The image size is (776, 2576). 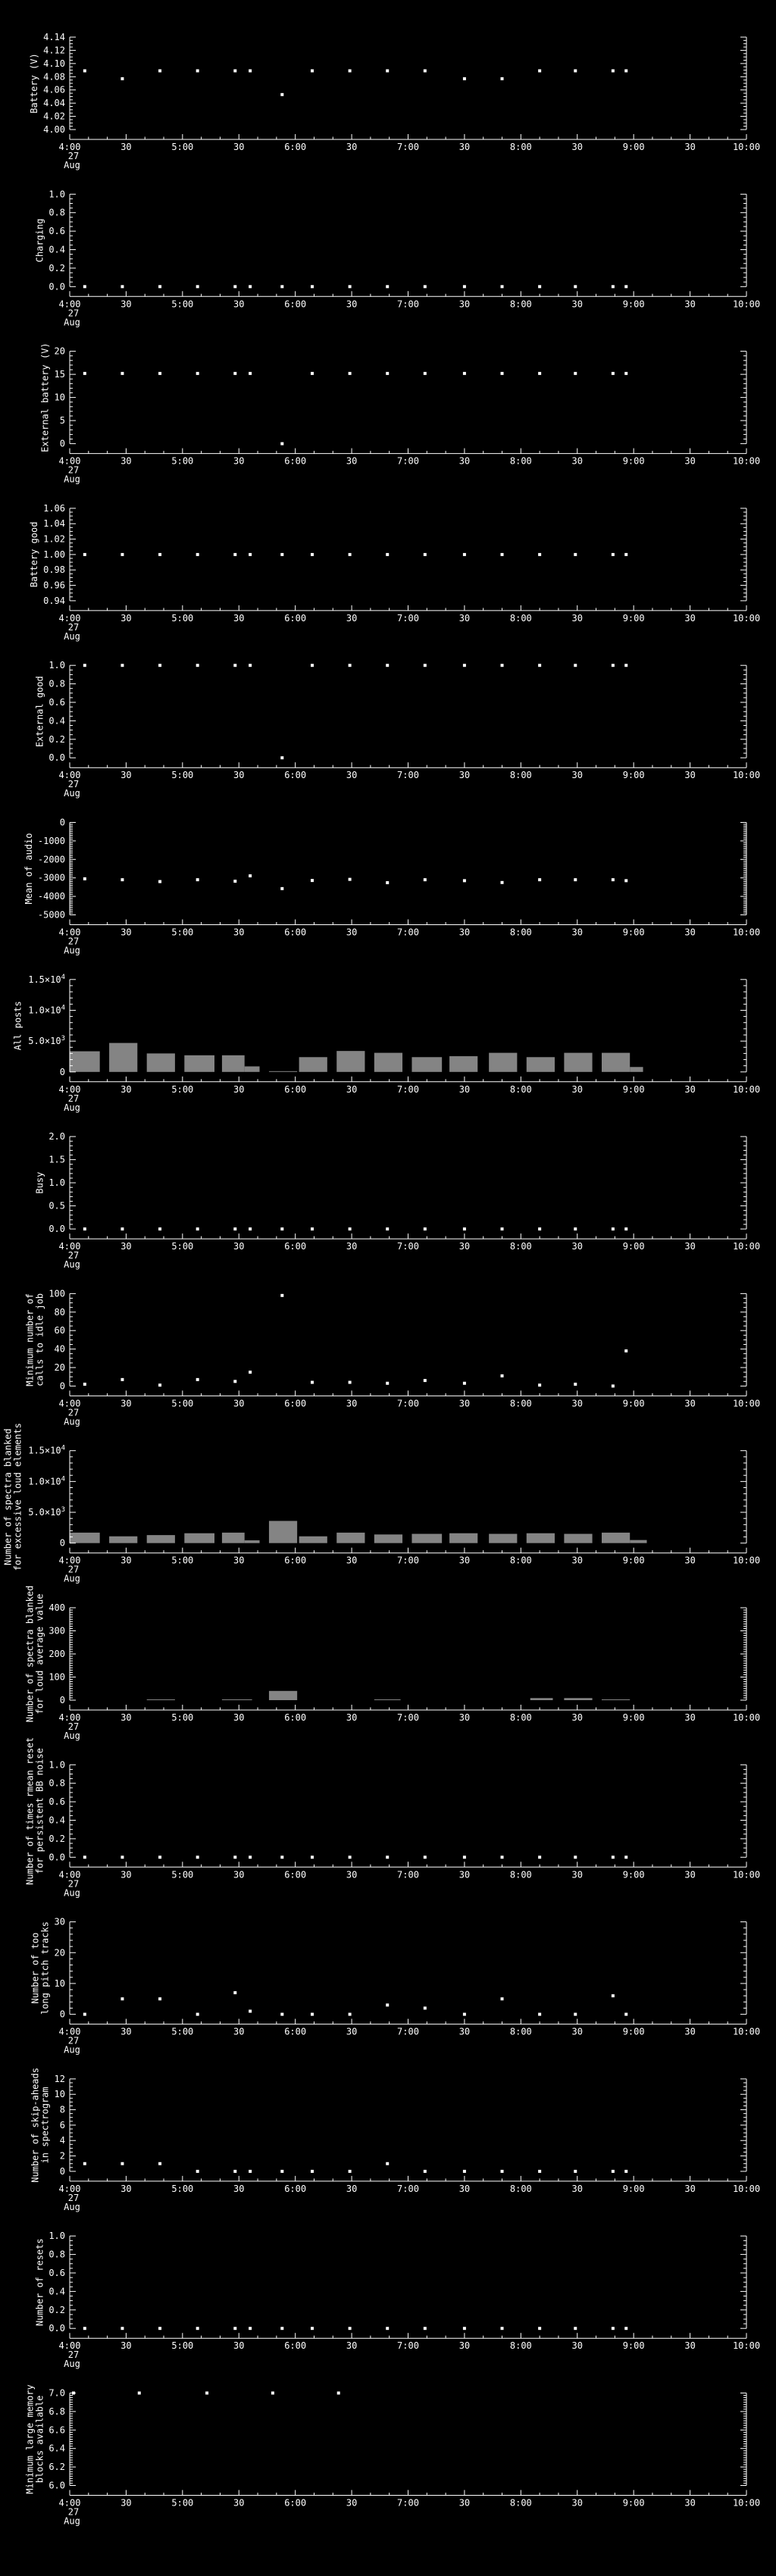 What do you see at coordinates (73, 2198) in the screenshot?
I see `svg-text: 27` at bounding box center [73, 2198].